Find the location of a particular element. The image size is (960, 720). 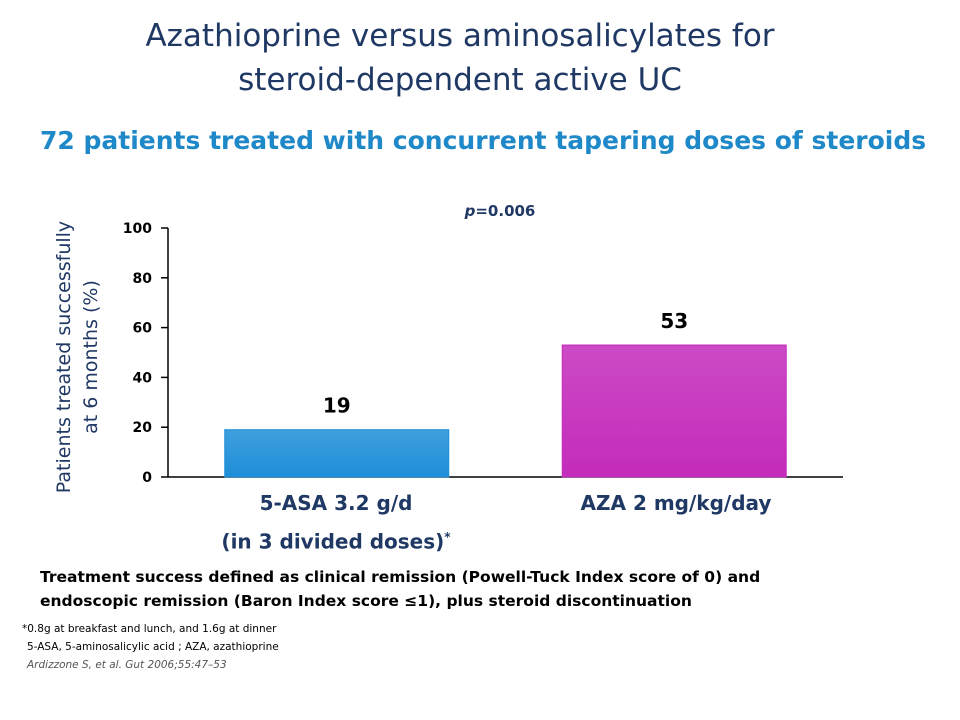

title-line-2: steroid-dependent active UC is located at coordinates (460, 80).